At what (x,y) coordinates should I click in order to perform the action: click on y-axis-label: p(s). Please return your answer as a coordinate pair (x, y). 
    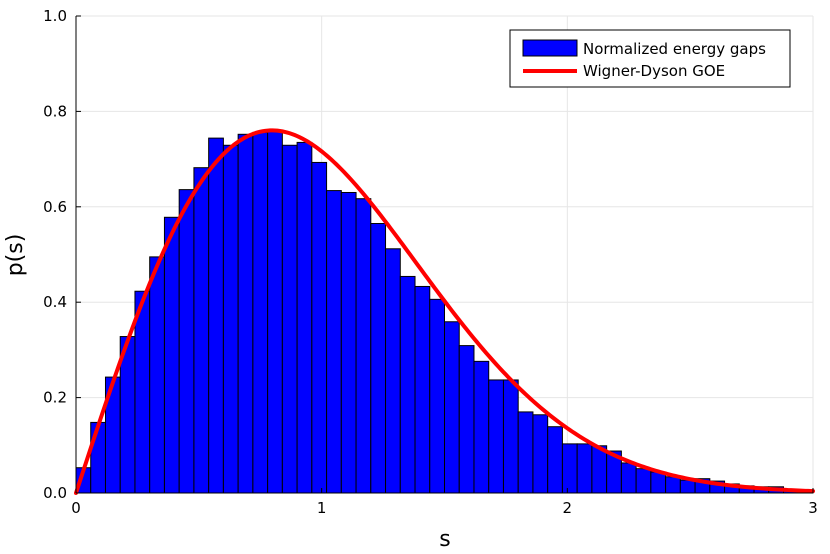
    Looking at the image, I should click on (15, 255).